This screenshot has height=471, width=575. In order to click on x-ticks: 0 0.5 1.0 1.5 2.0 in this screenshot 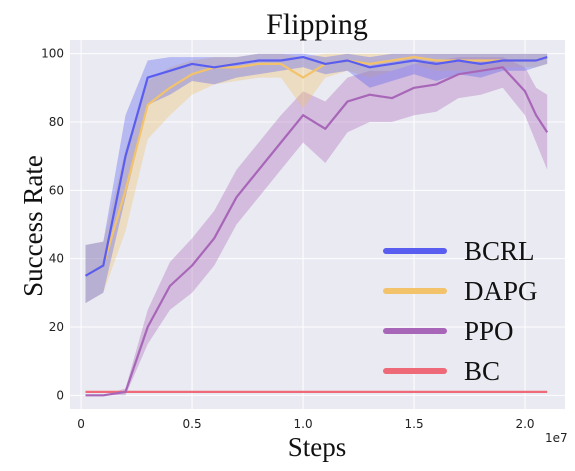, I will do `click(305, 424)`.